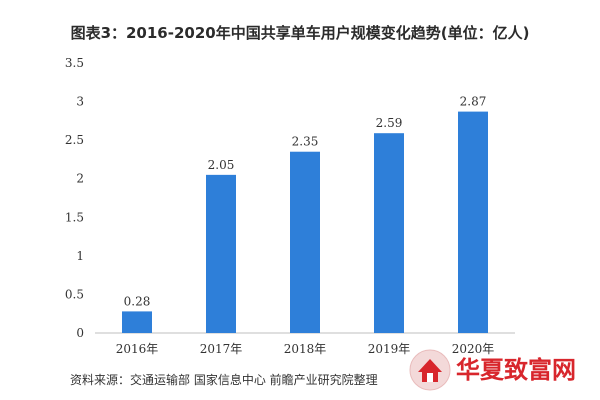 The height and width of the screenshot is (400, 600). I want to click on bar-value-label: 0.28, so click(137, 301).